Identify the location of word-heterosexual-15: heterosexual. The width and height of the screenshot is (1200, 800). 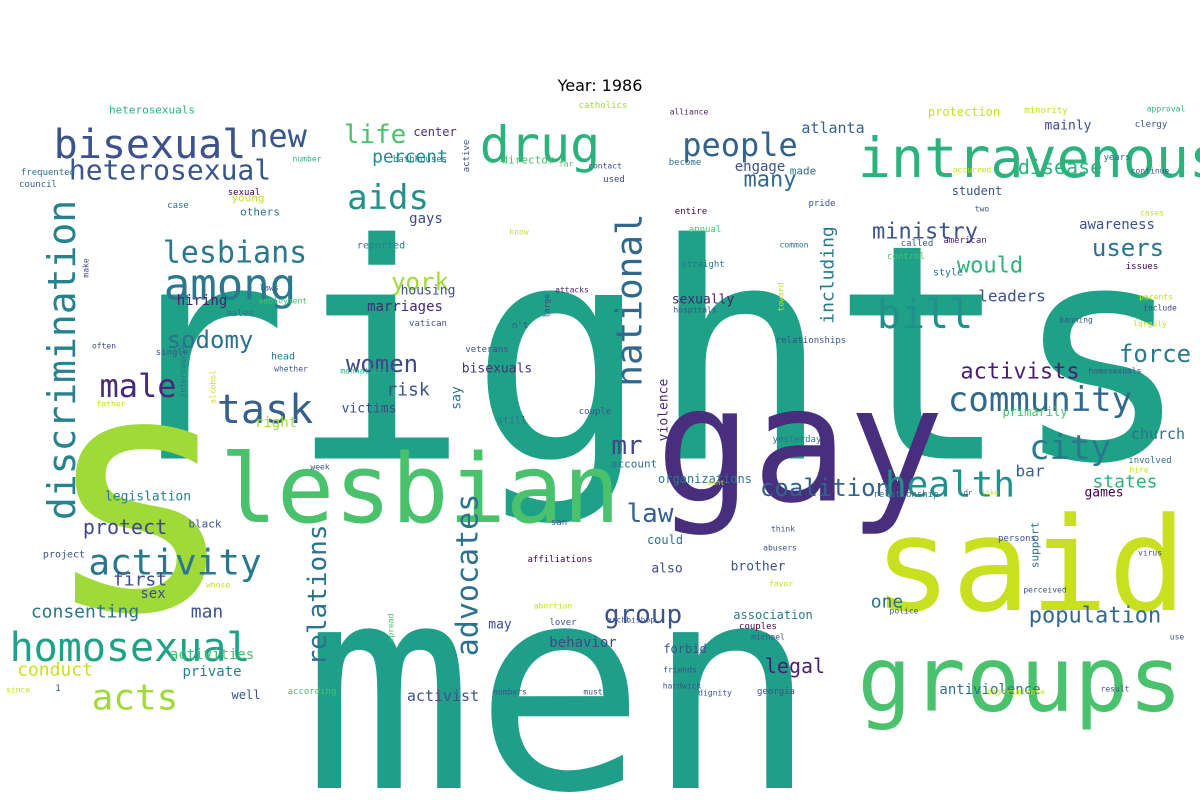
(170, 170).